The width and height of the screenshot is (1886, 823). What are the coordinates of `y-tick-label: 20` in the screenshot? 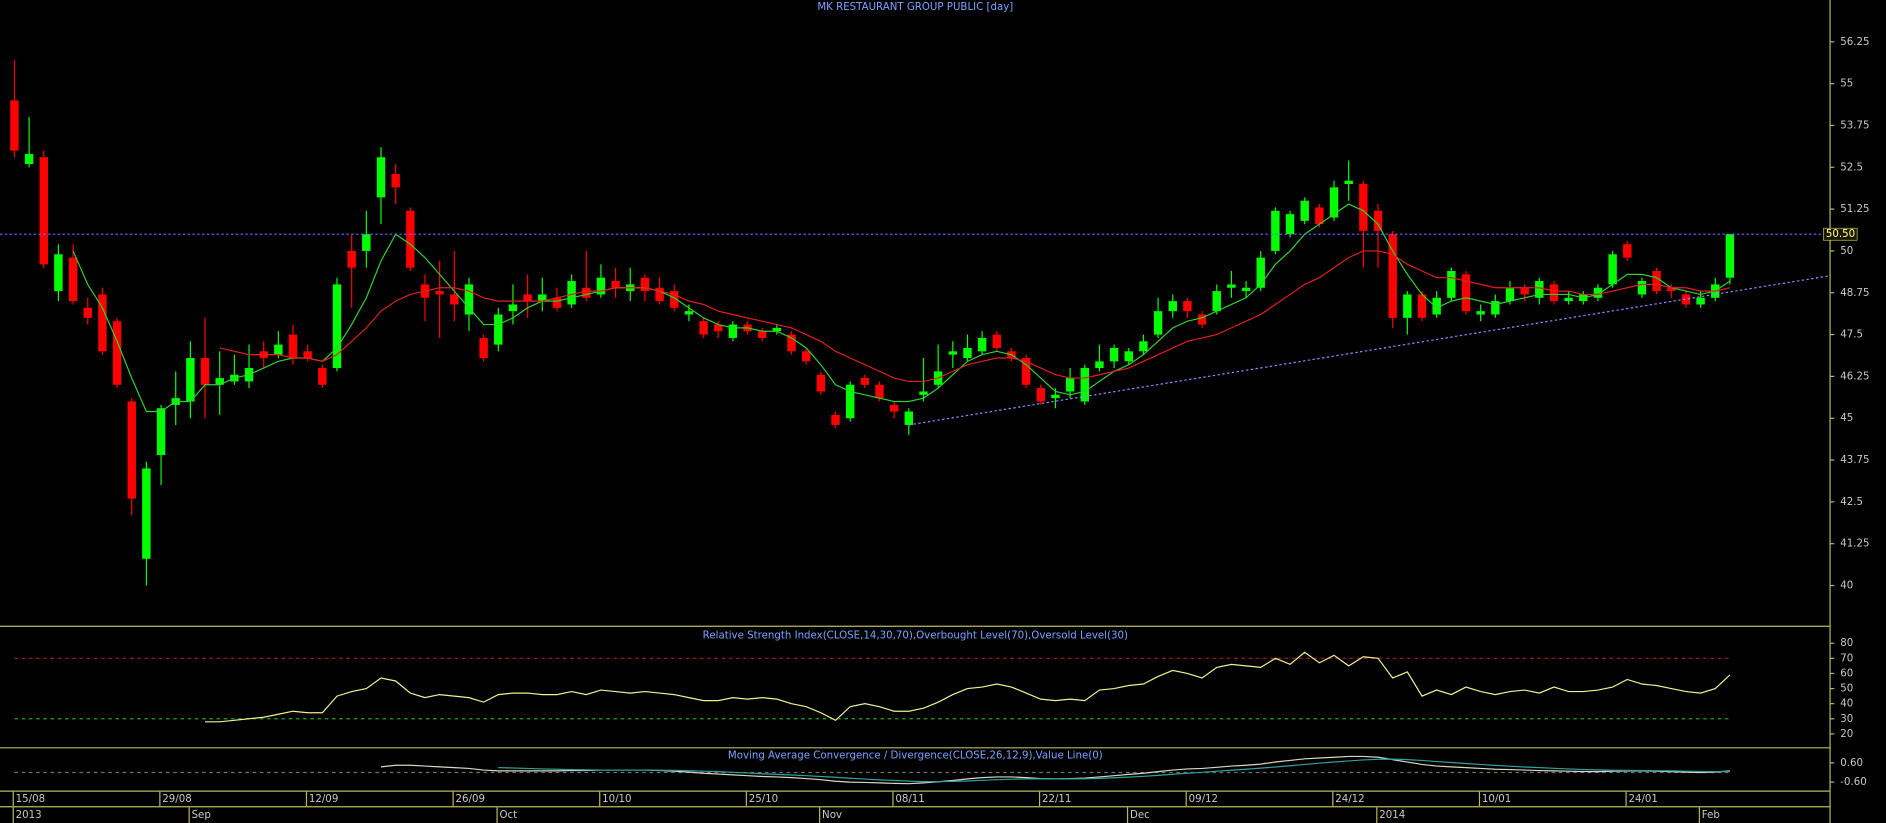 It's located at (1846, 734).